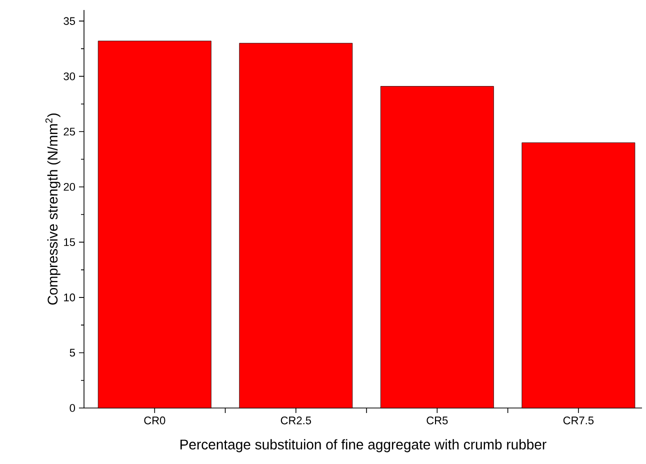  Describe the element at coordinates (73, 408) in the screenshot. I see `y-tick-label: 0` at that location.